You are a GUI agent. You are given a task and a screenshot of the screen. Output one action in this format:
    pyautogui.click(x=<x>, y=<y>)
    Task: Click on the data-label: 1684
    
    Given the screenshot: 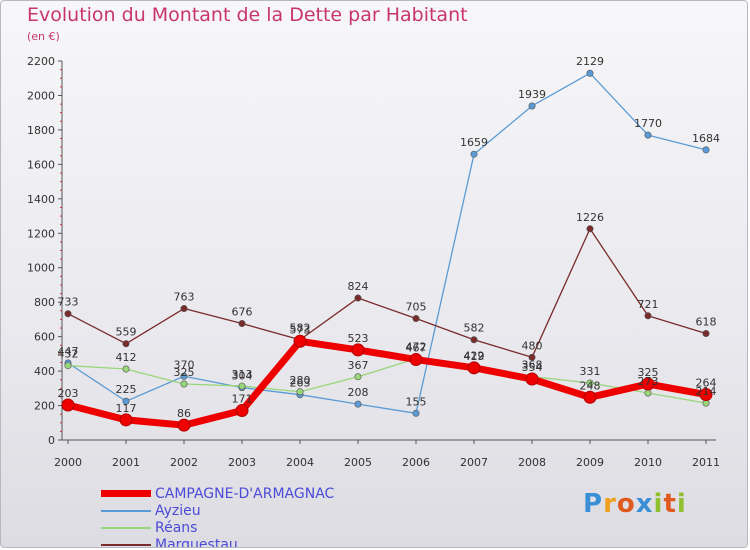 What is the action you would take?
    pyautogui.click(x=706, y=138)
    